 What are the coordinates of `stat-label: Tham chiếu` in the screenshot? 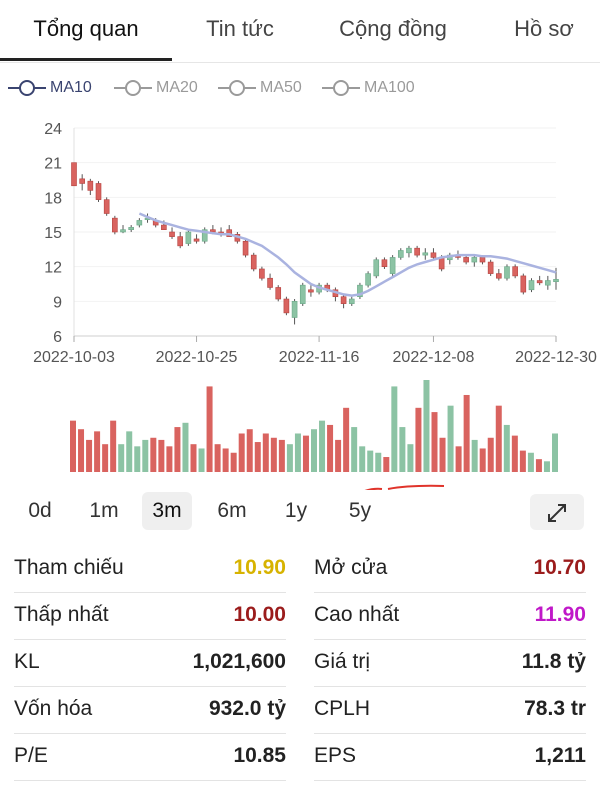 It's located at (69, 567).